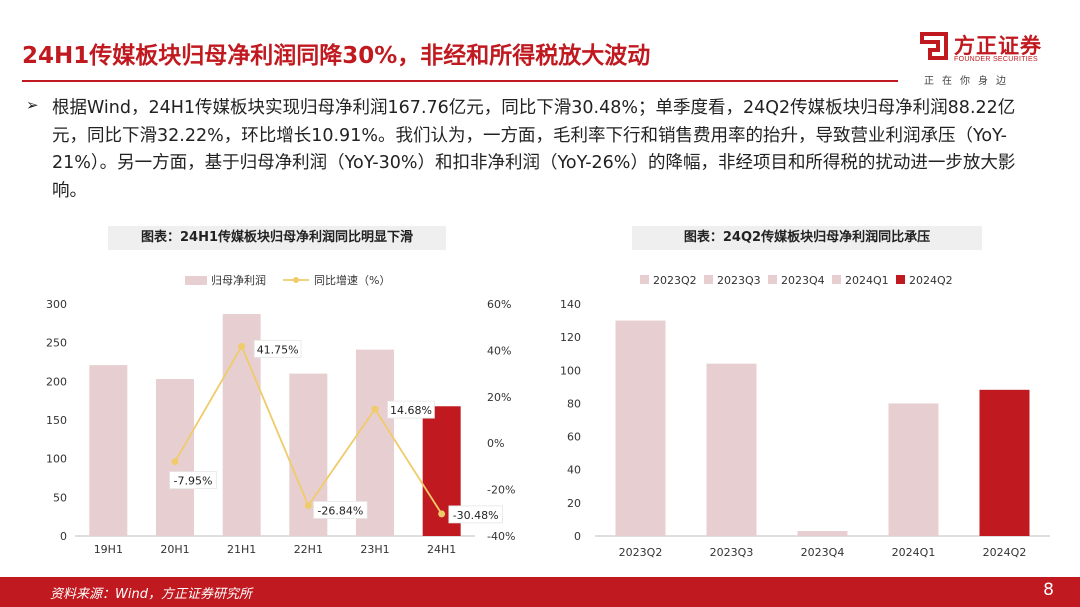  Describe the element at coordinates (803, 280) in the screenshot. I see `chart2-legend-label: 2023Q4` at that location.